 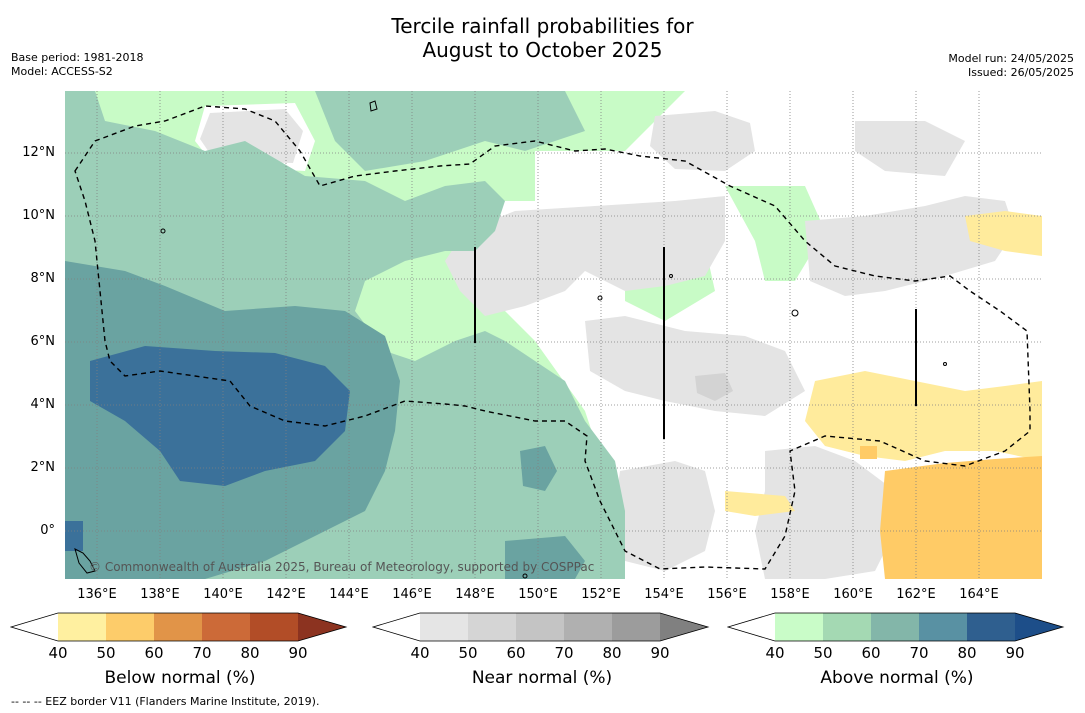 What do you see at coordinates (664, 594) in the screenshot?
I see `x-tick-154: 154°E` at bounding box center [664, 594].